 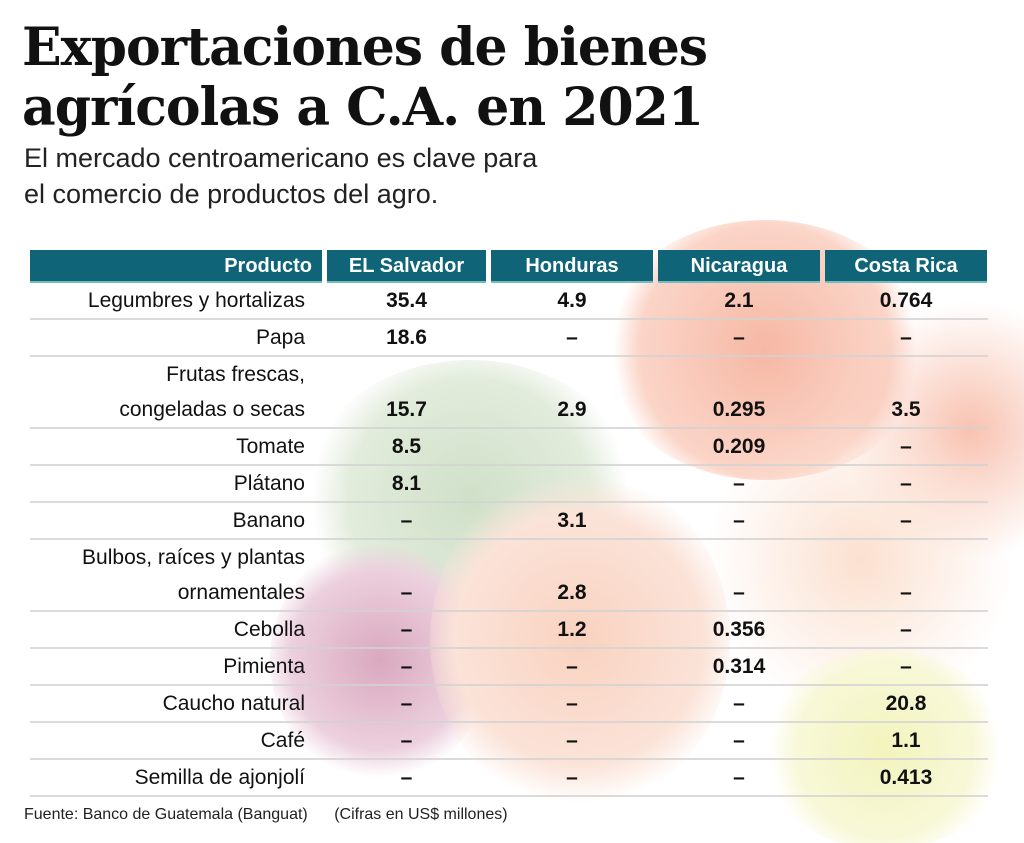 I want to click on product-label: Papa, so click(x=176, y=337).